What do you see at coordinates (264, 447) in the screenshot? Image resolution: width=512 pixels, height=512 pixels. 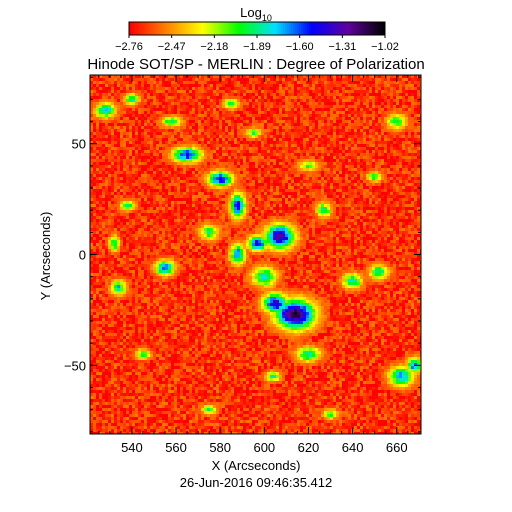 I see `x-tick-label: 600` at bounding box center [264, 447].